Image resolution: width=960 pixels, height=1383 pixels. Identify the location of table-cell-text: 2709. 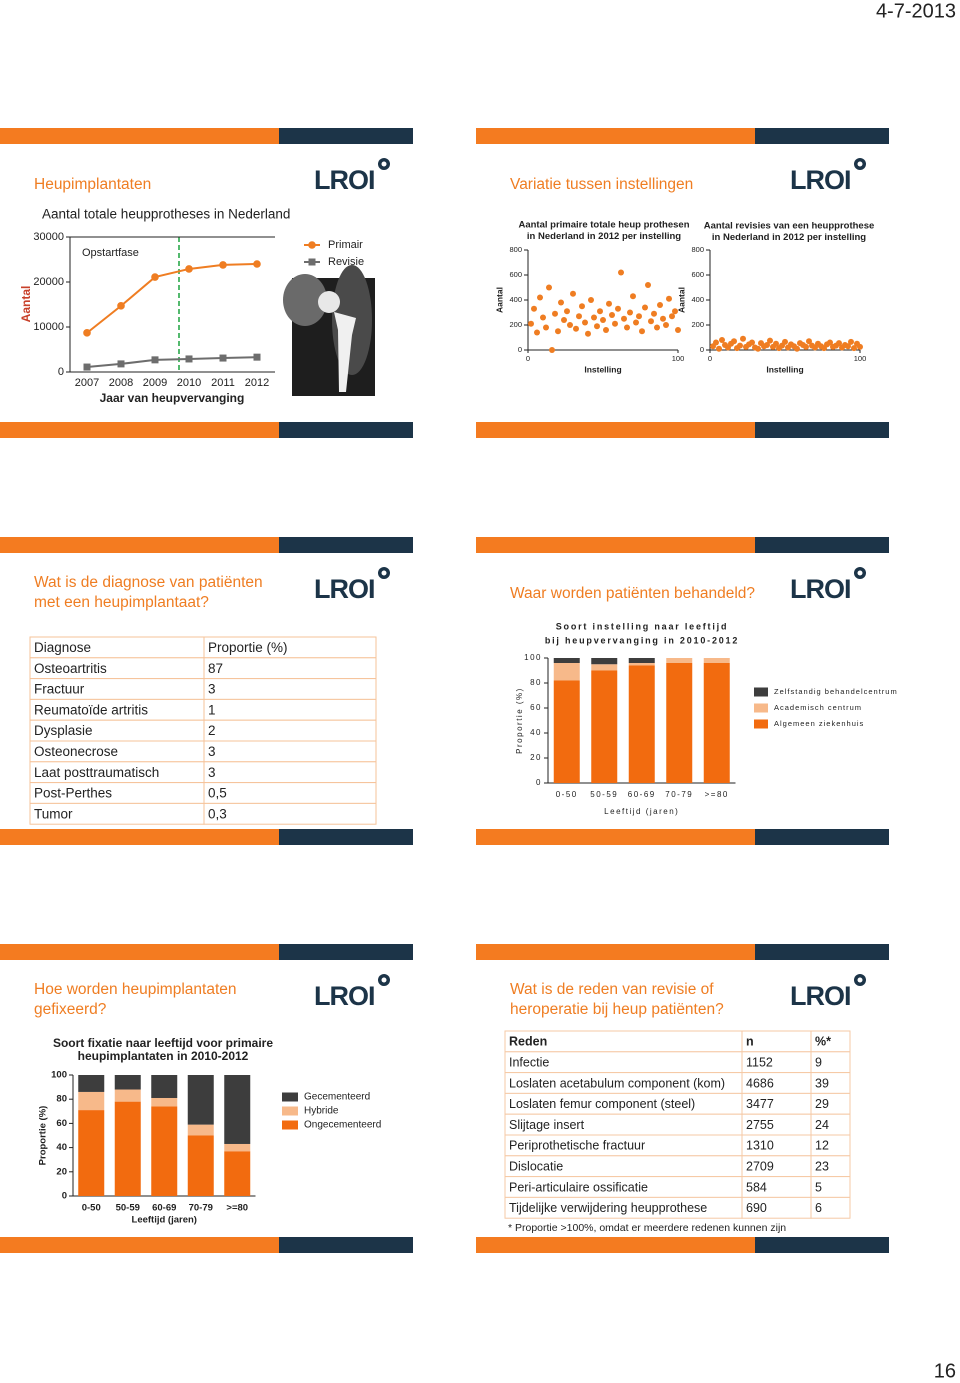
(760, 1166).